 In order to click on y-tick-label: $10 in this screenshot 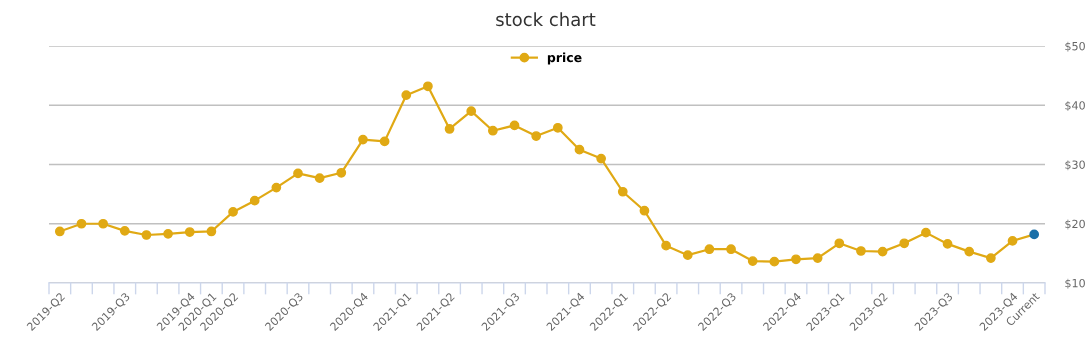, I will do `click(1075, 283)`.